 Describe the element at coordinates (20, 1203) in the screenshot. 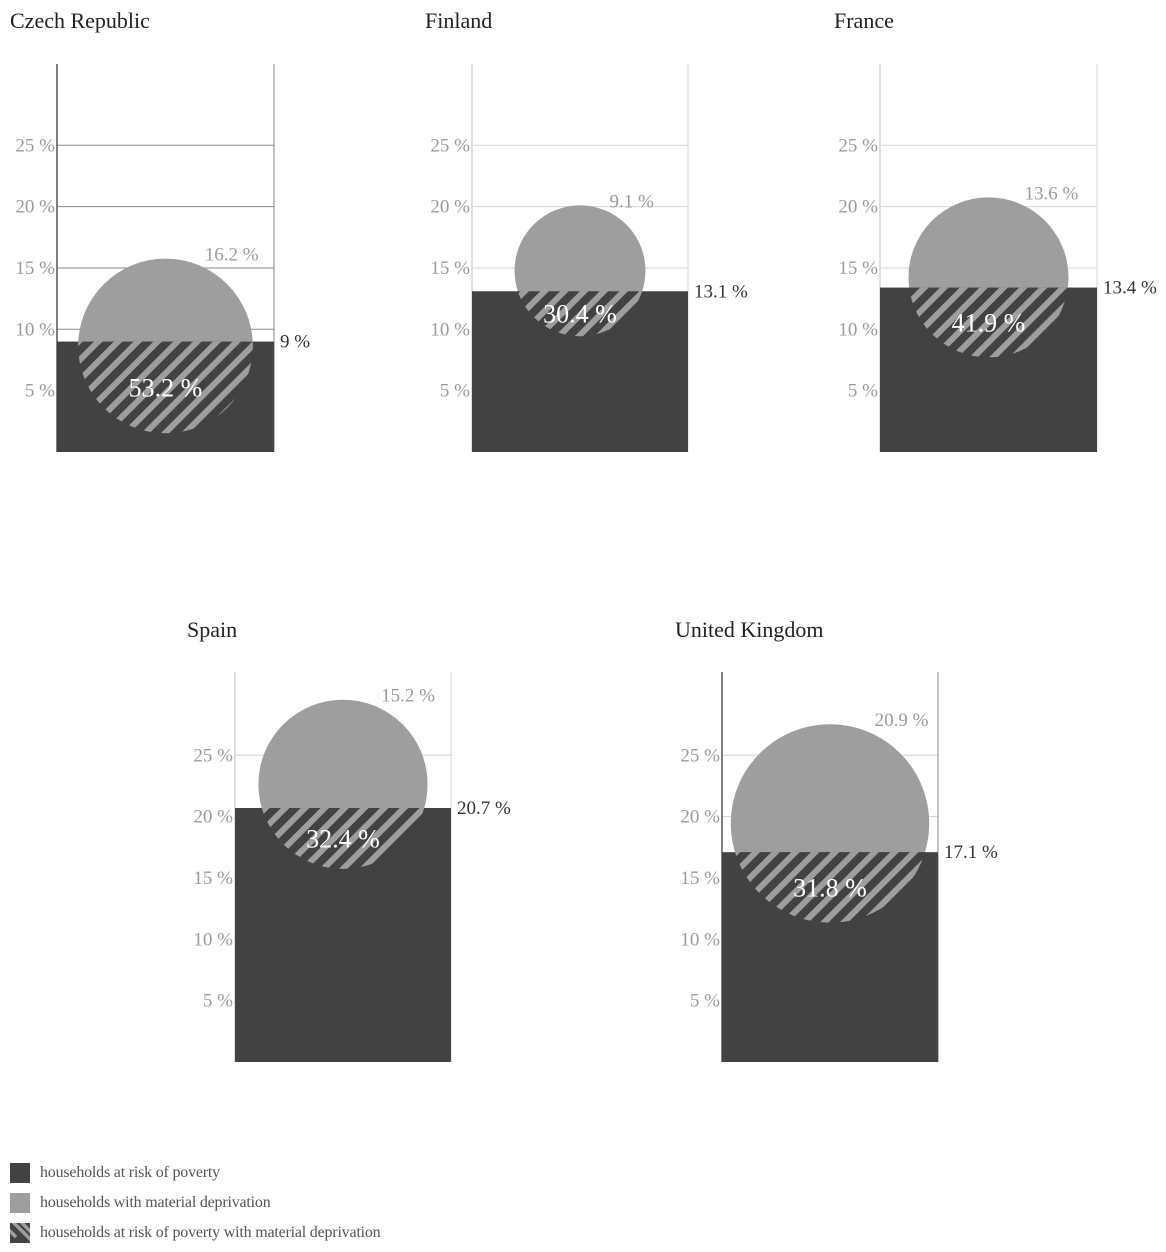

I see `legend-swatch-deprivation` at that location.